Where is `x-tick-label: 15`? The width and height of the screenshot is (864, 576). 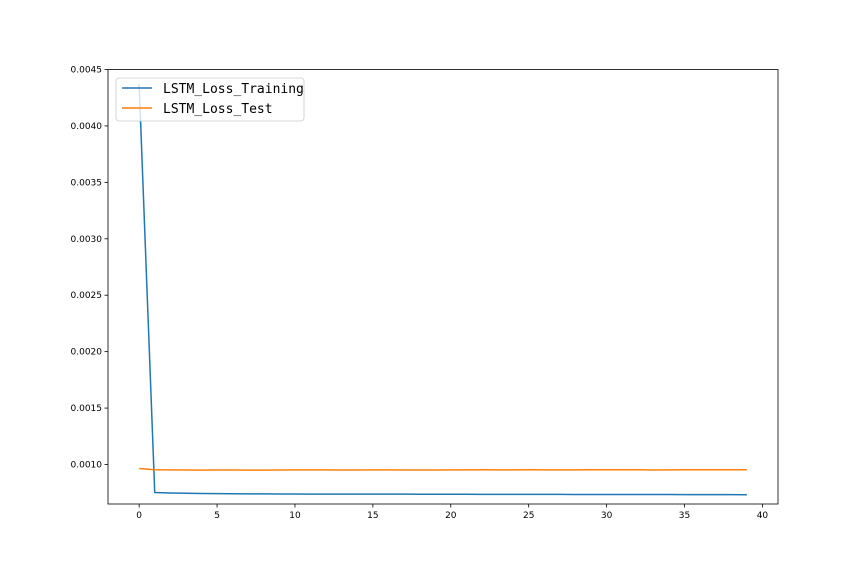 x-tick-label: 15 is located at coordinates (372, 516).